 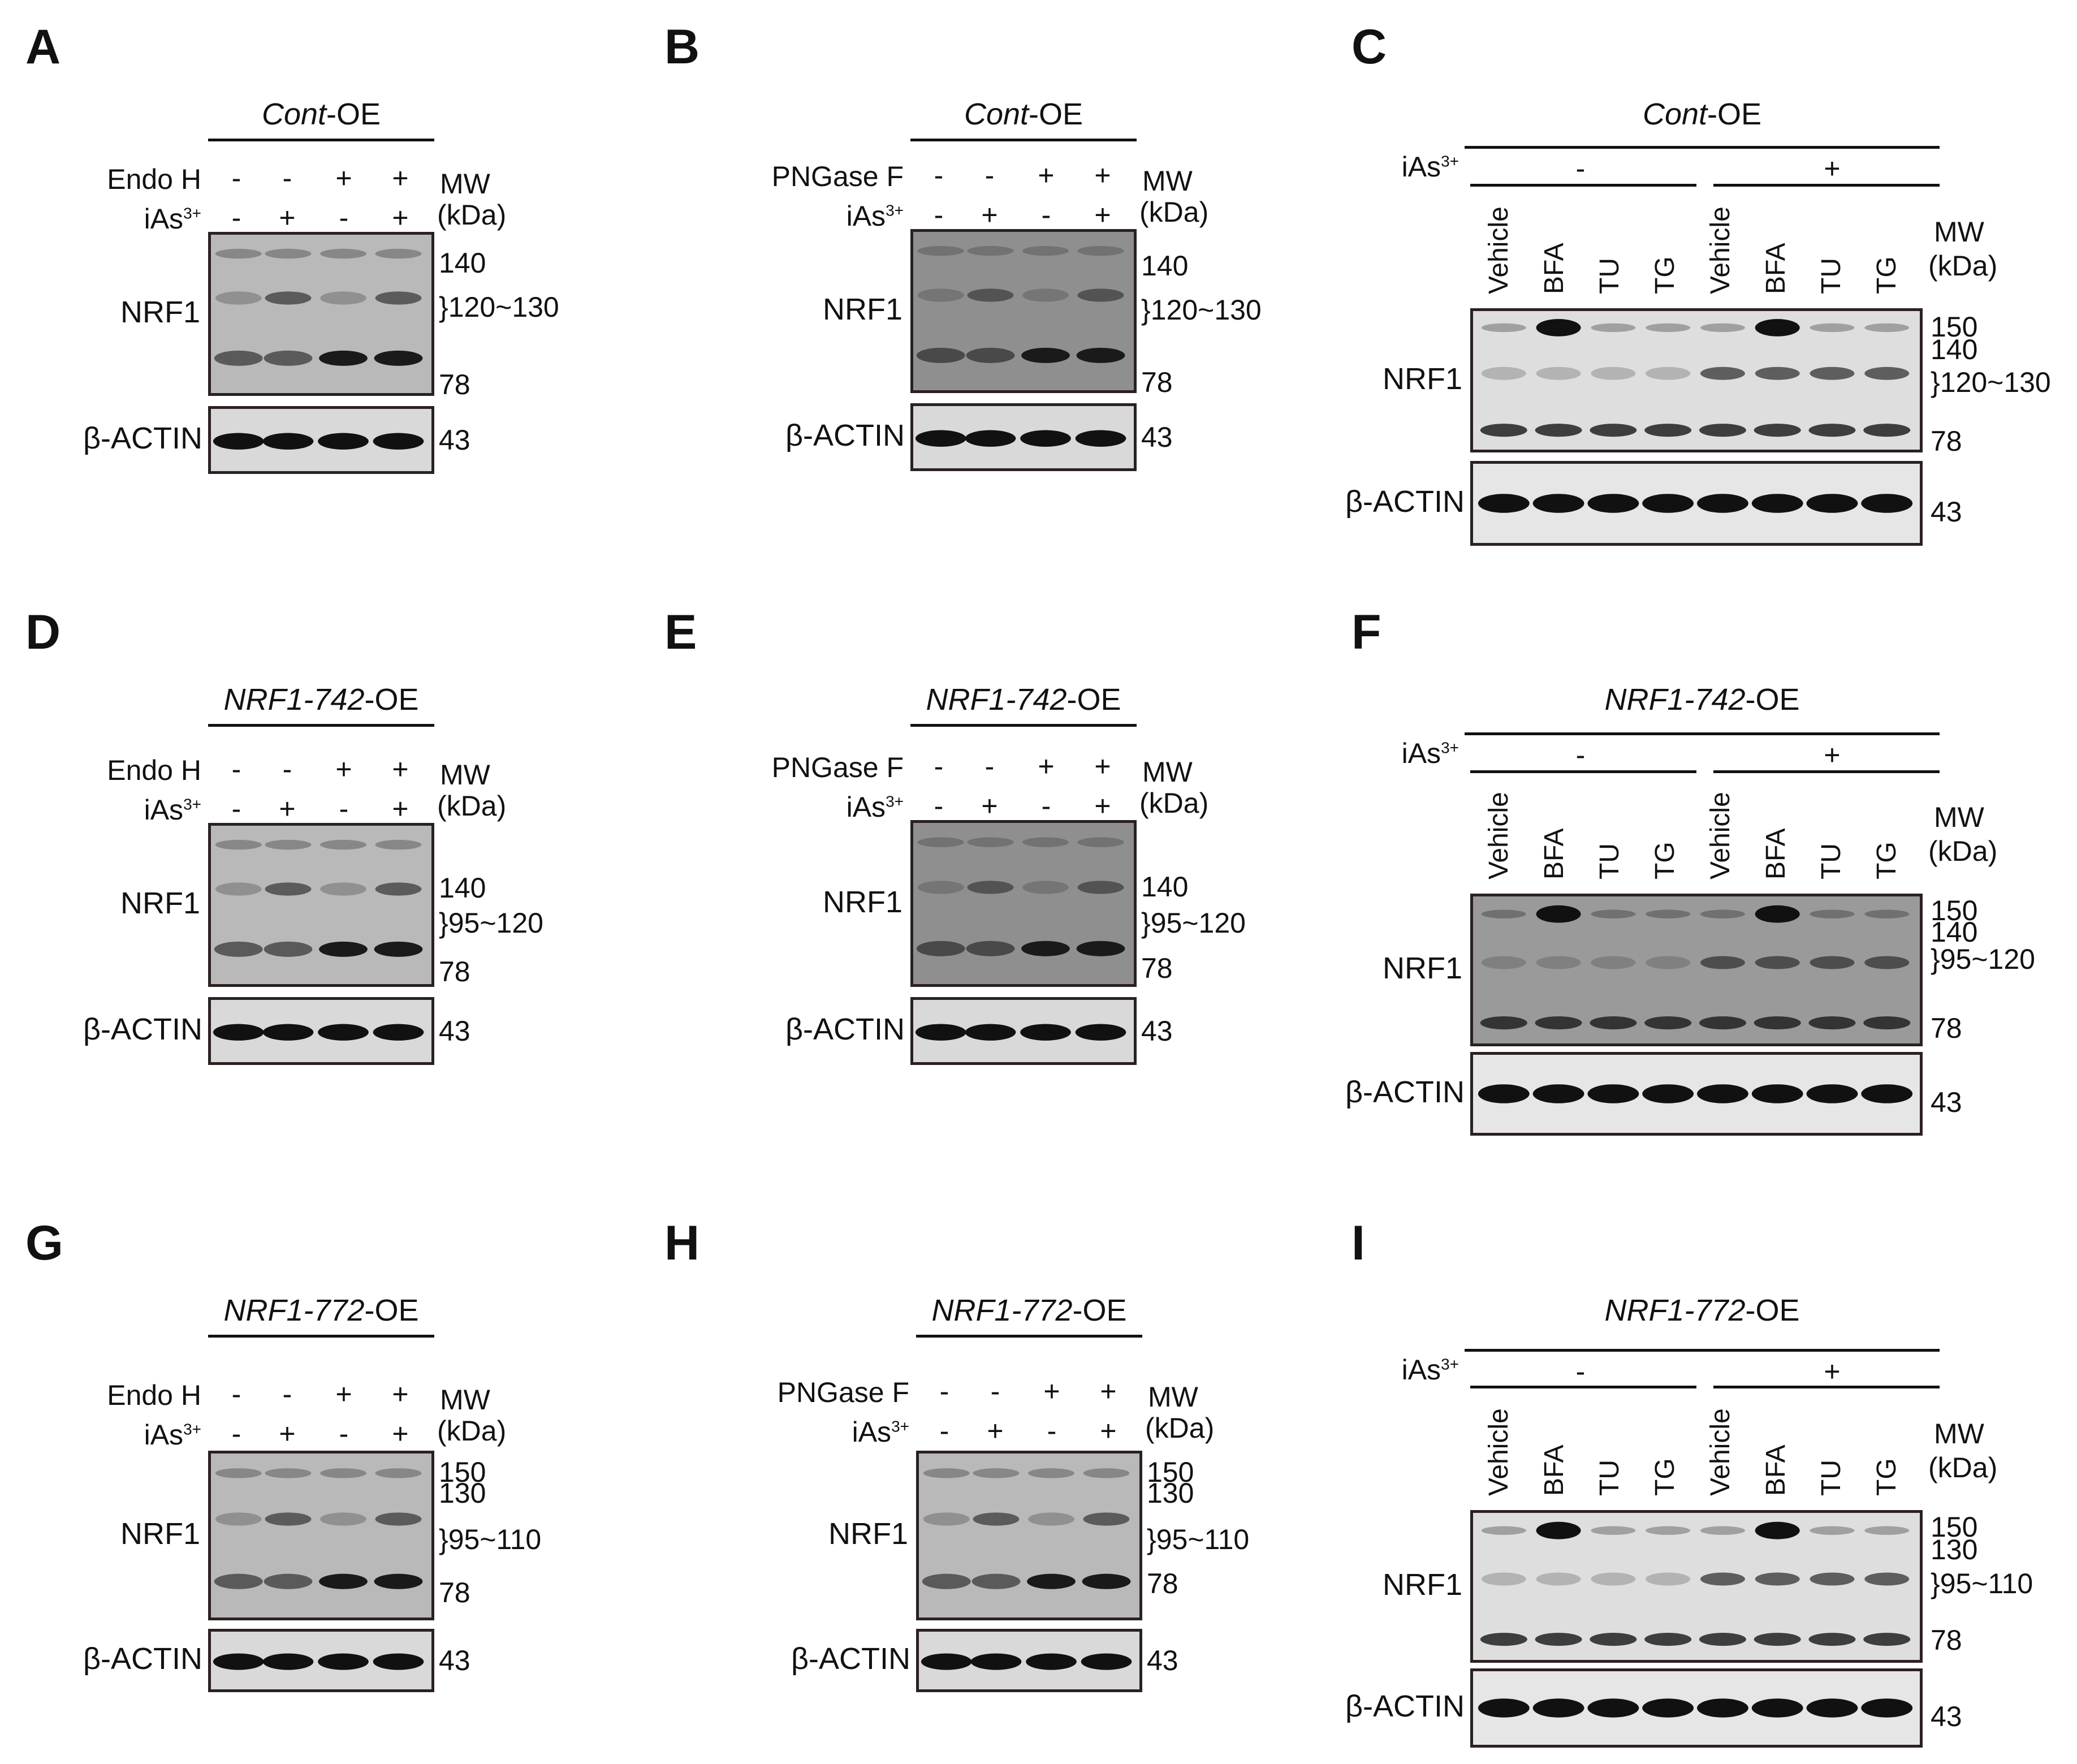 I want to click on lane-label: TU, so click(x=1831, y=1478).